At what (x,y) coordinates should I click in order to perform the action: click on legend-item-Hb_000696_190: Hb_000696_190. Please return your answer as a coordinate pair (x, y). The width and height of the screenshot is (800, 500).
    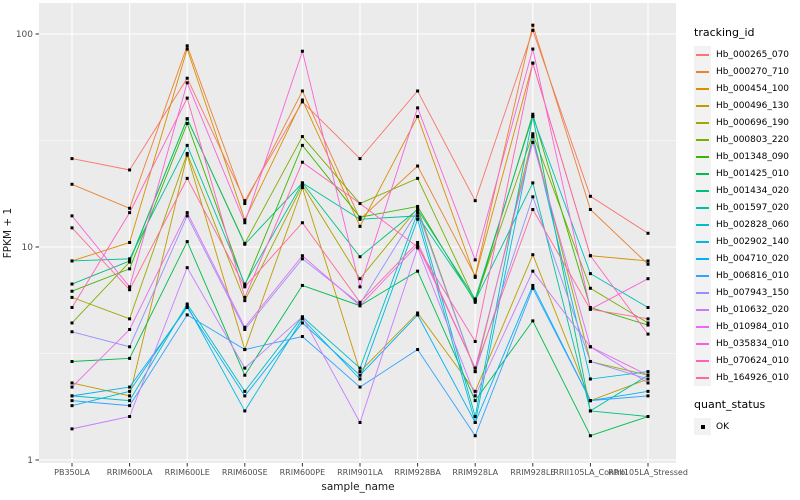
    Looking at the image, I should click on (746, 122).